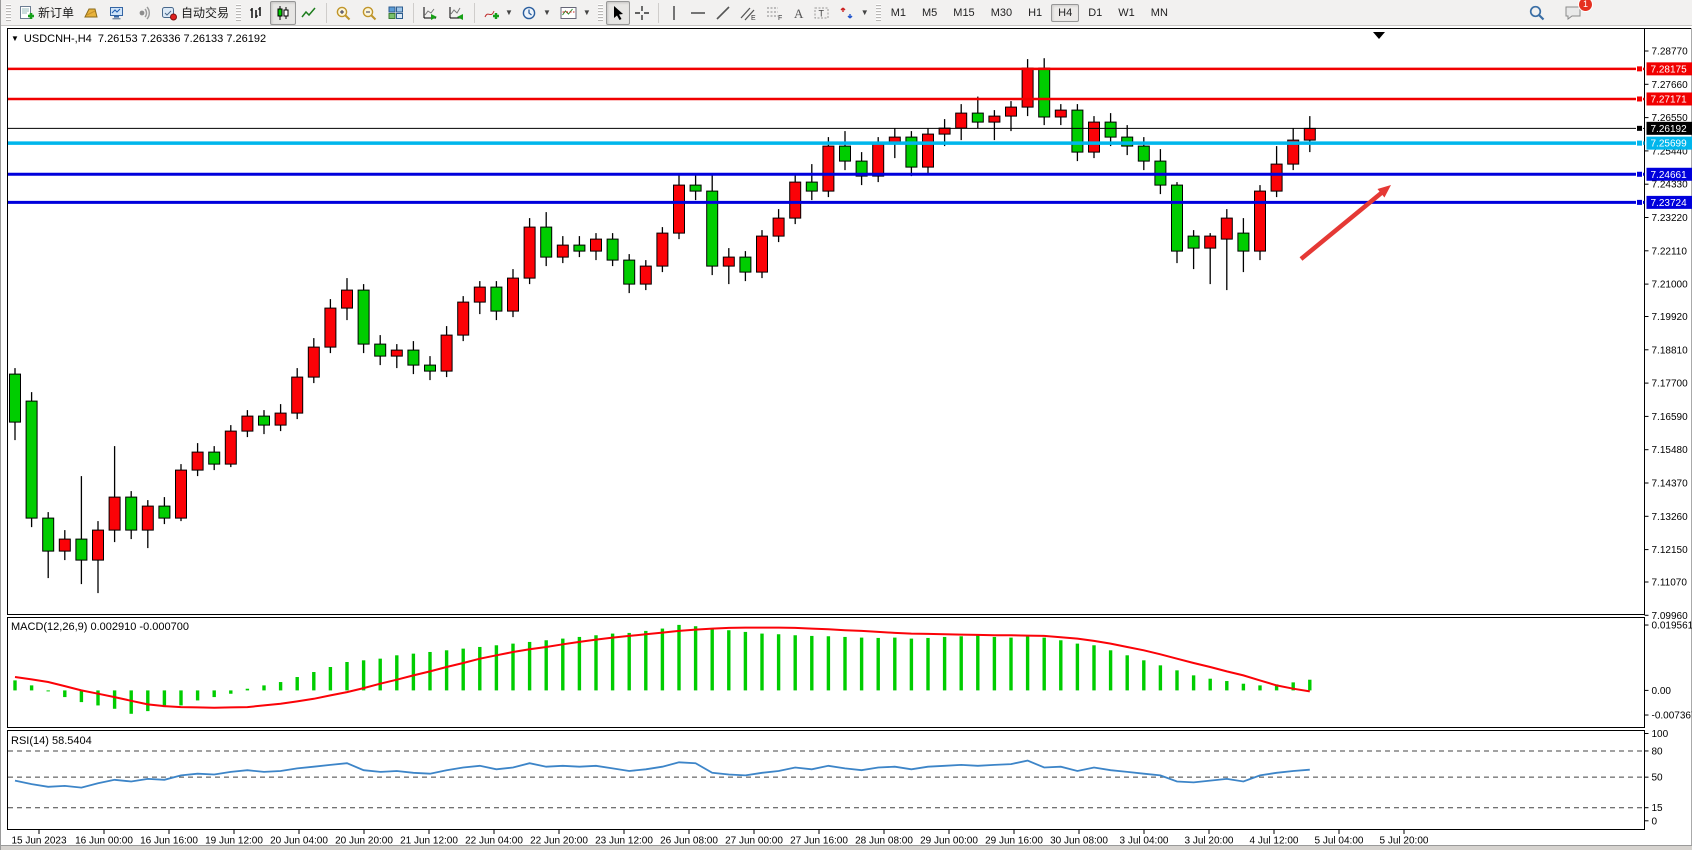 This screenshot has width=1692, height=850. I want to click on equidistant-channel-icon: E, so click(748, 13).